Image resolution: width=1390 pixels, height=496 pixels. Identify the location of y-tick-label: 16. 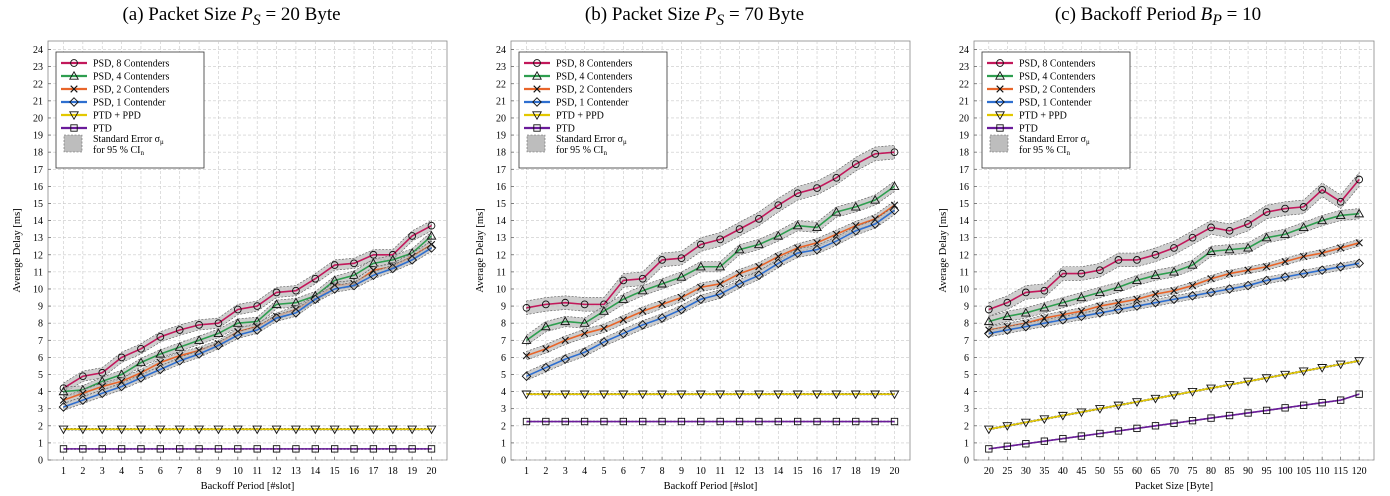
(964, 187).